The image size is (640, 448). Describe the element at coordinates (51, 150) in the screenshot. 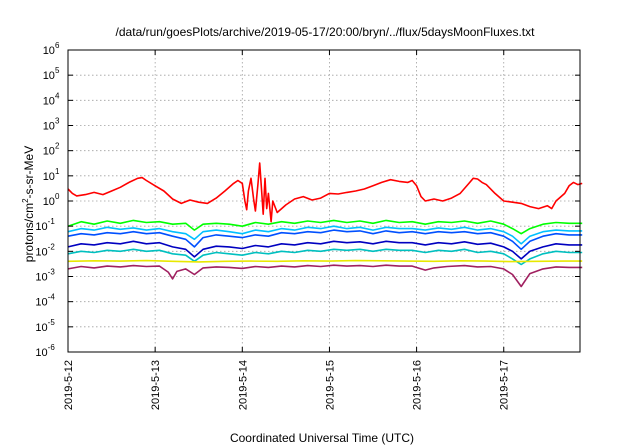

I see `y-tick-label: 10²` at that location.